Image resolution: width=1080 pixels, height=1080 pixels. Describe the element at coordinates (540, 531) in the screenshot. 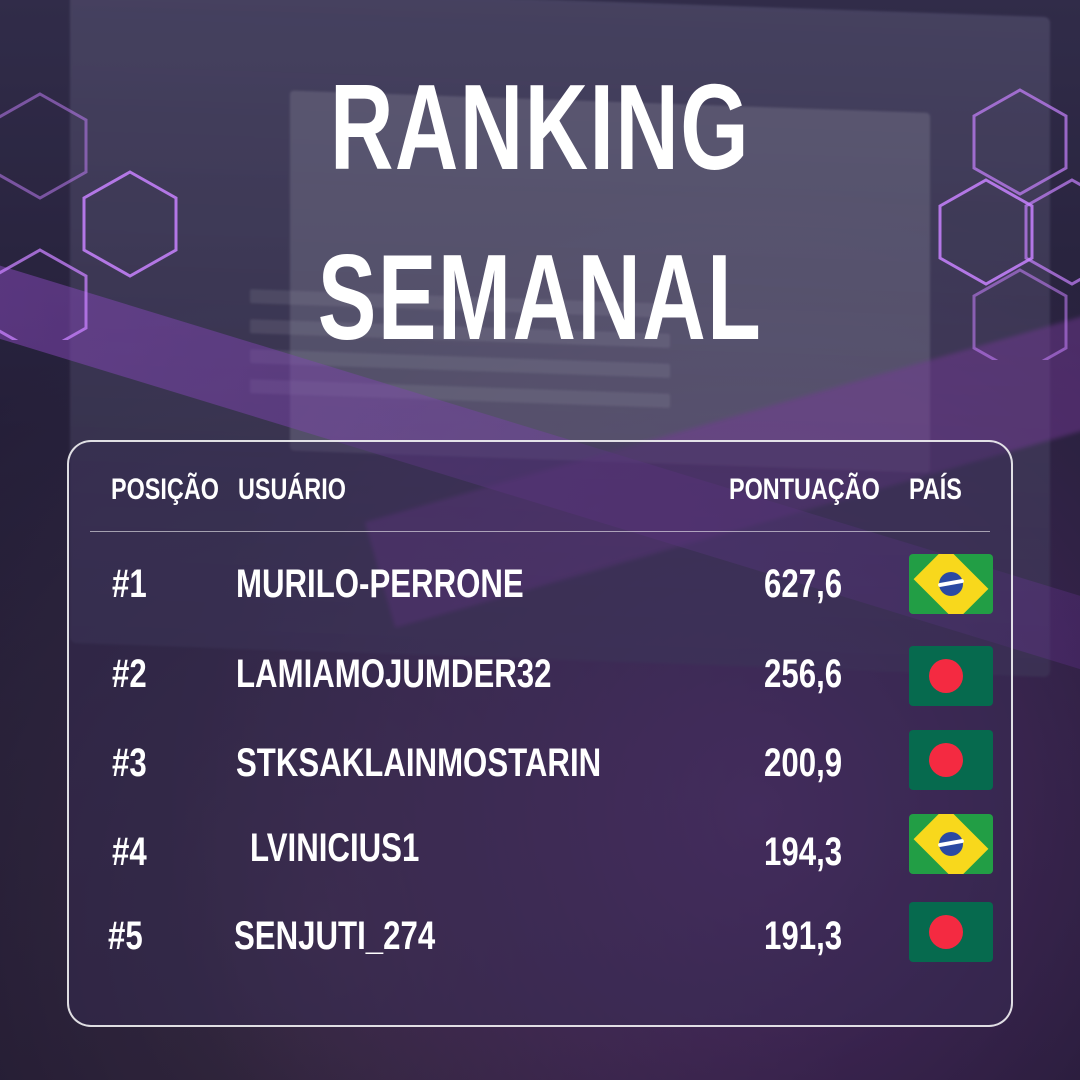

I see `header-divider` at that location.